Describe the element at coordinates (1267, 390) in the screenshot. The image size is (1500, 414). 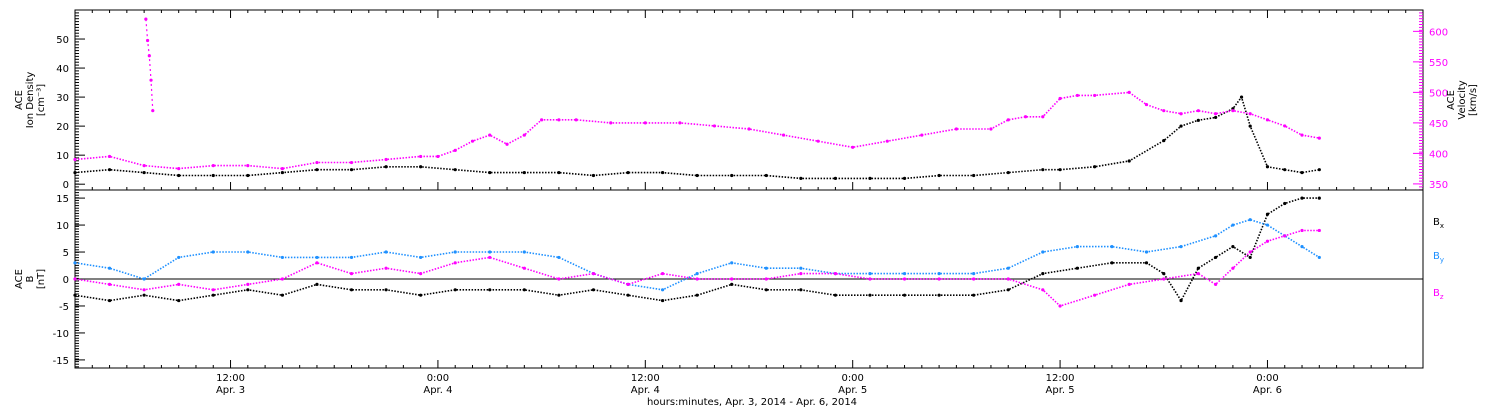
I see `x-tick-date-label: Apr. 6` at that location.